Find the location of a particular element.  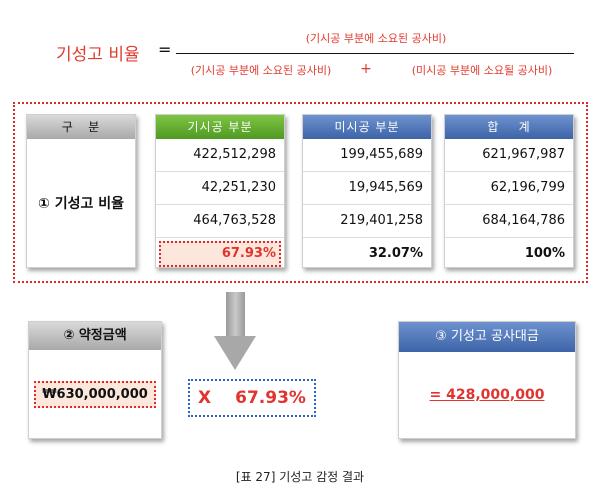

formula-denominator-right: (미시공 부분에 소요될 공사비) is located at coordinates (482, 70).